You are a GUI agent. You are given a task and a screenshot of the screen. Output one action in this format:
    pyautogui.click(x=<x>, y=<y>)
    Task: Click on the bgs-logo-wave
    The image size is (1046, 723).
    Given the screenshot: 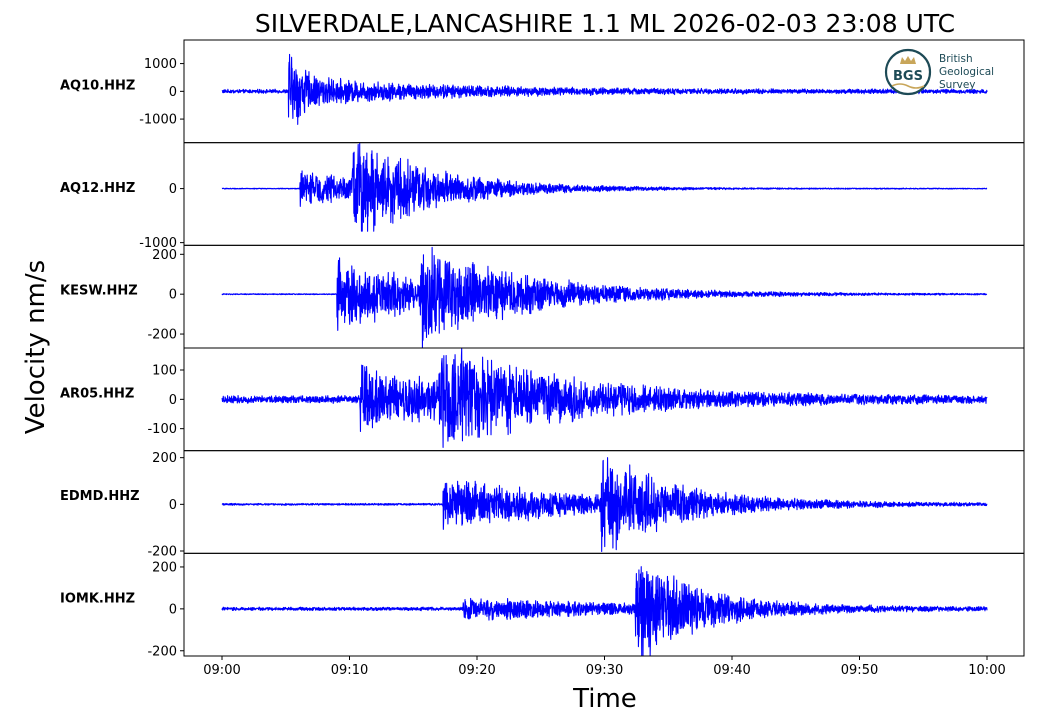 What is the action you would take?
    pyautogui.click(x=908, y=86)
    